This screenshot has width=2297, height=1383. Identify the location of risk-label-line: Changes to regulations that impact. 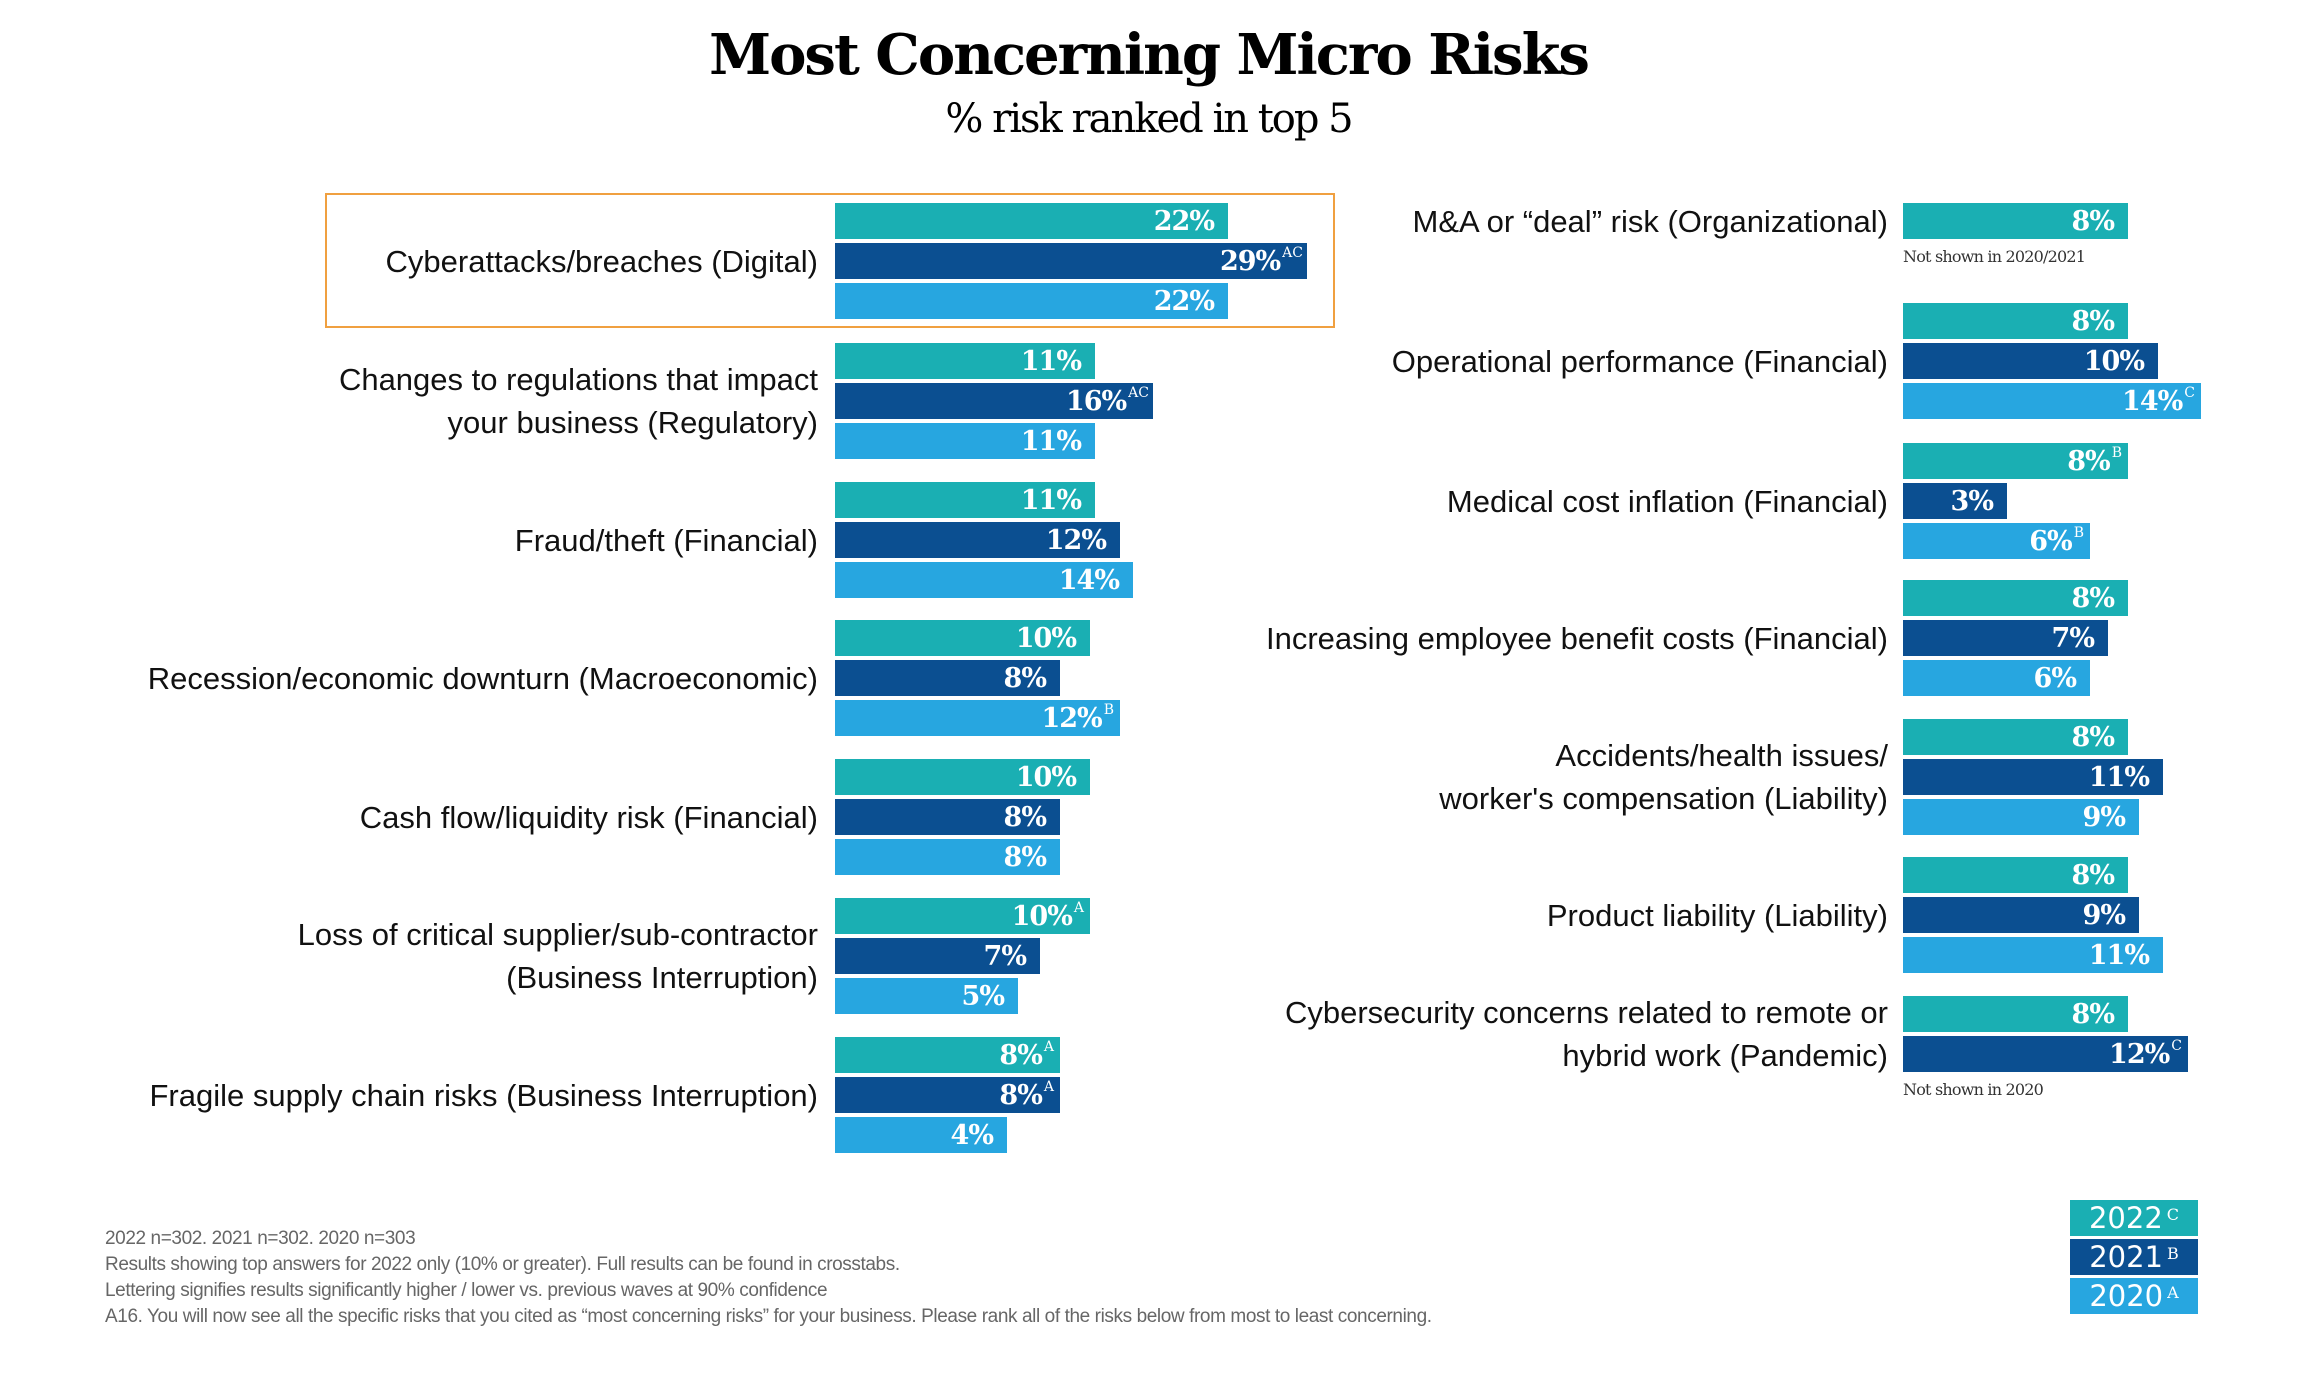
(578, 379).